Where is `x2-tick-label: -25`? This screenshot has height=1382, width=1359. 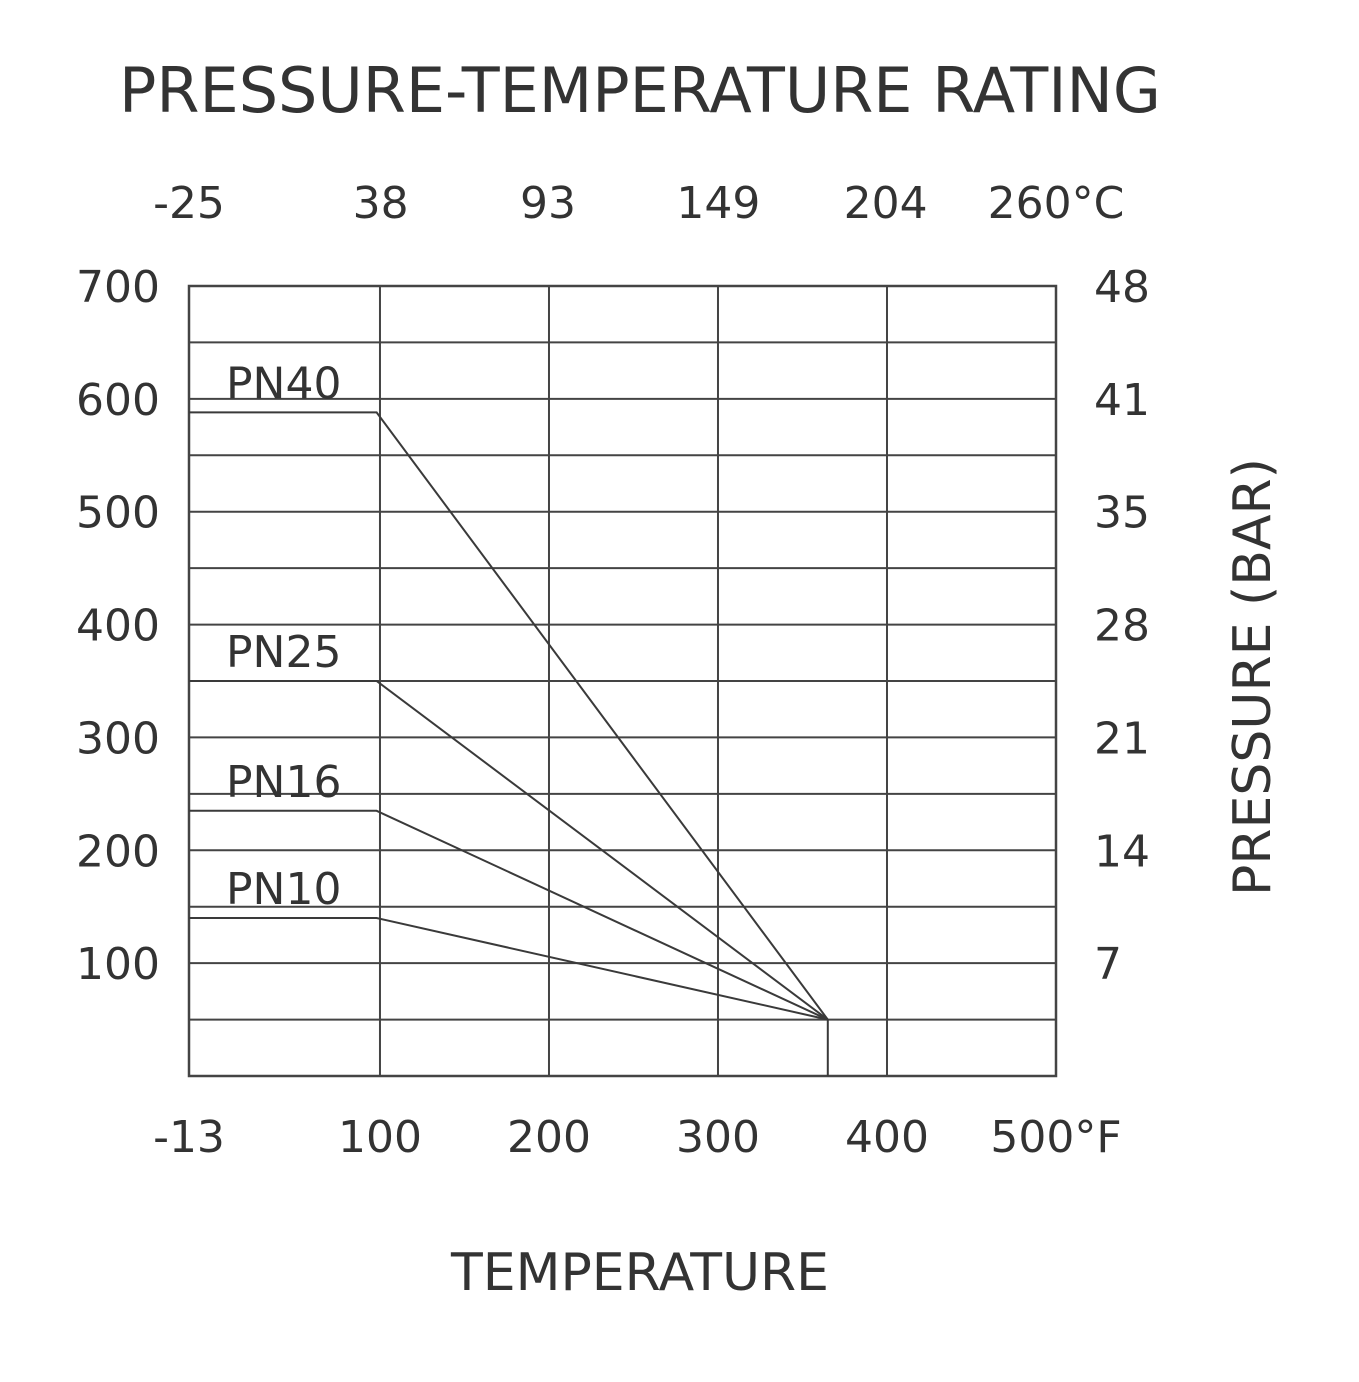 x2-tick-label: -25 is located at coordinates (189, 203).